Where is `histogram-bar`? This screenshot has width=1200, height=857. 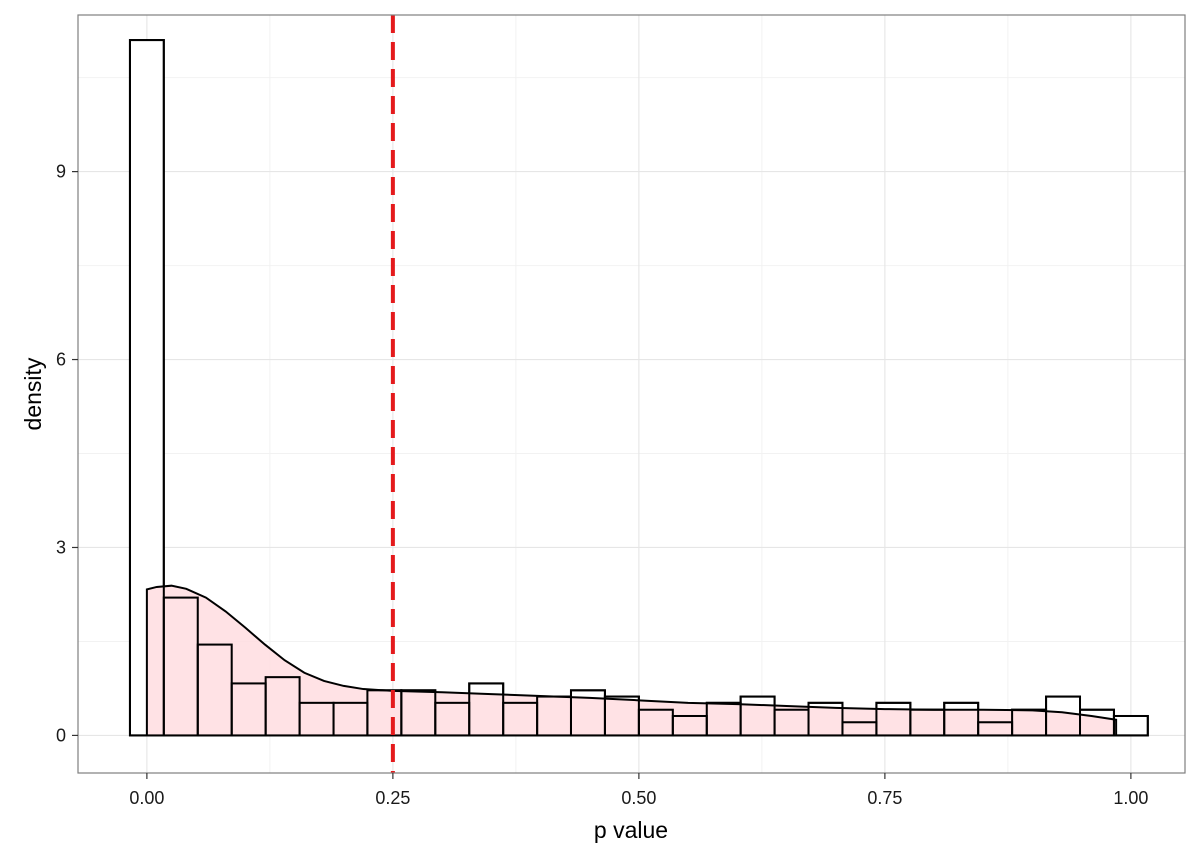
histogram-bar is located at coordinates (1130, 725).